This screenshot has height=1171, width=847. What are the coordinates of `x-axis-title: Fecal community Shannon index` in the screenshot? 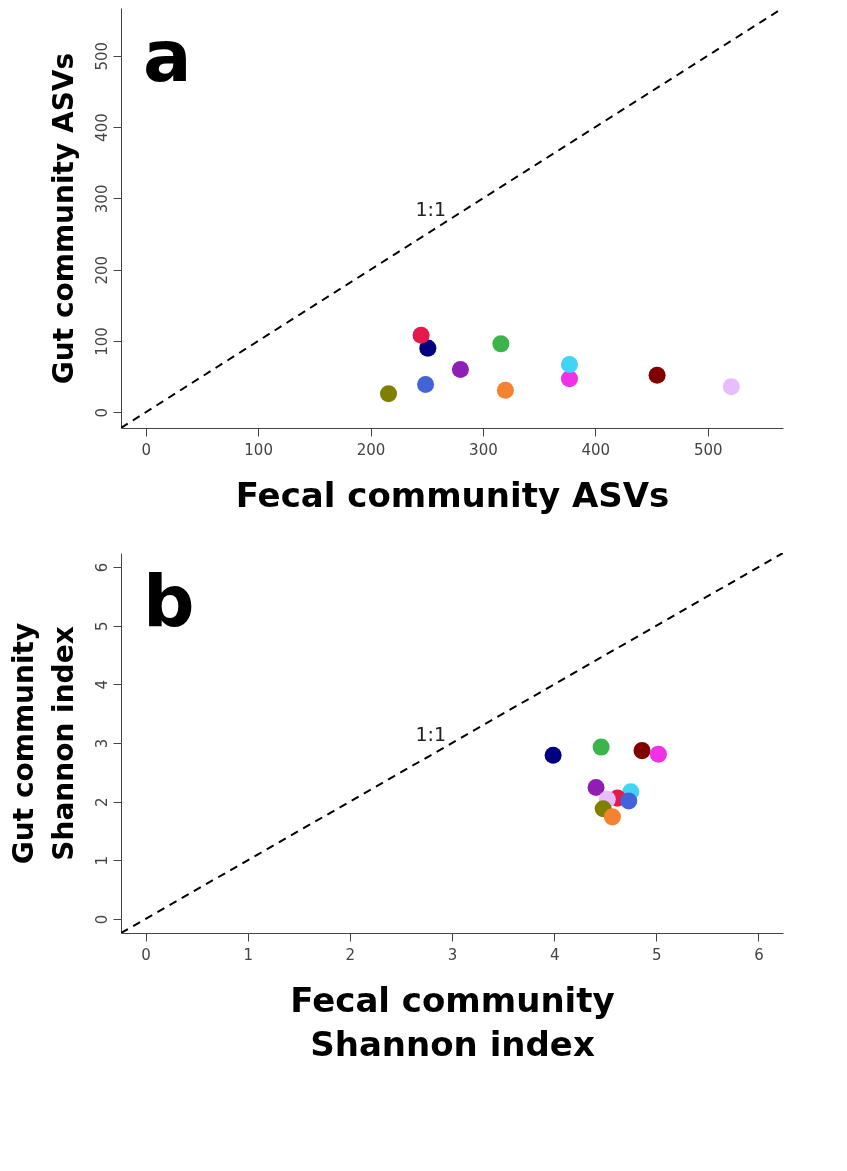 It's located at (452, 1021).